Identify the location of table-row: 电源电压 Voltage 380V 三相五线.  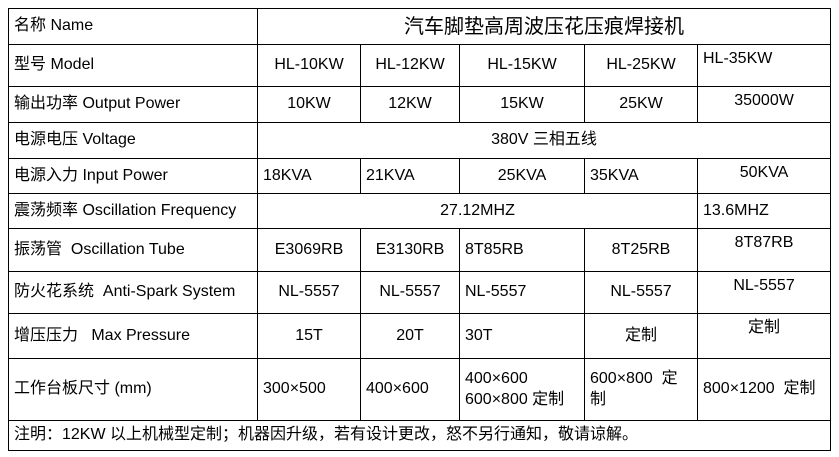
(420, 140).